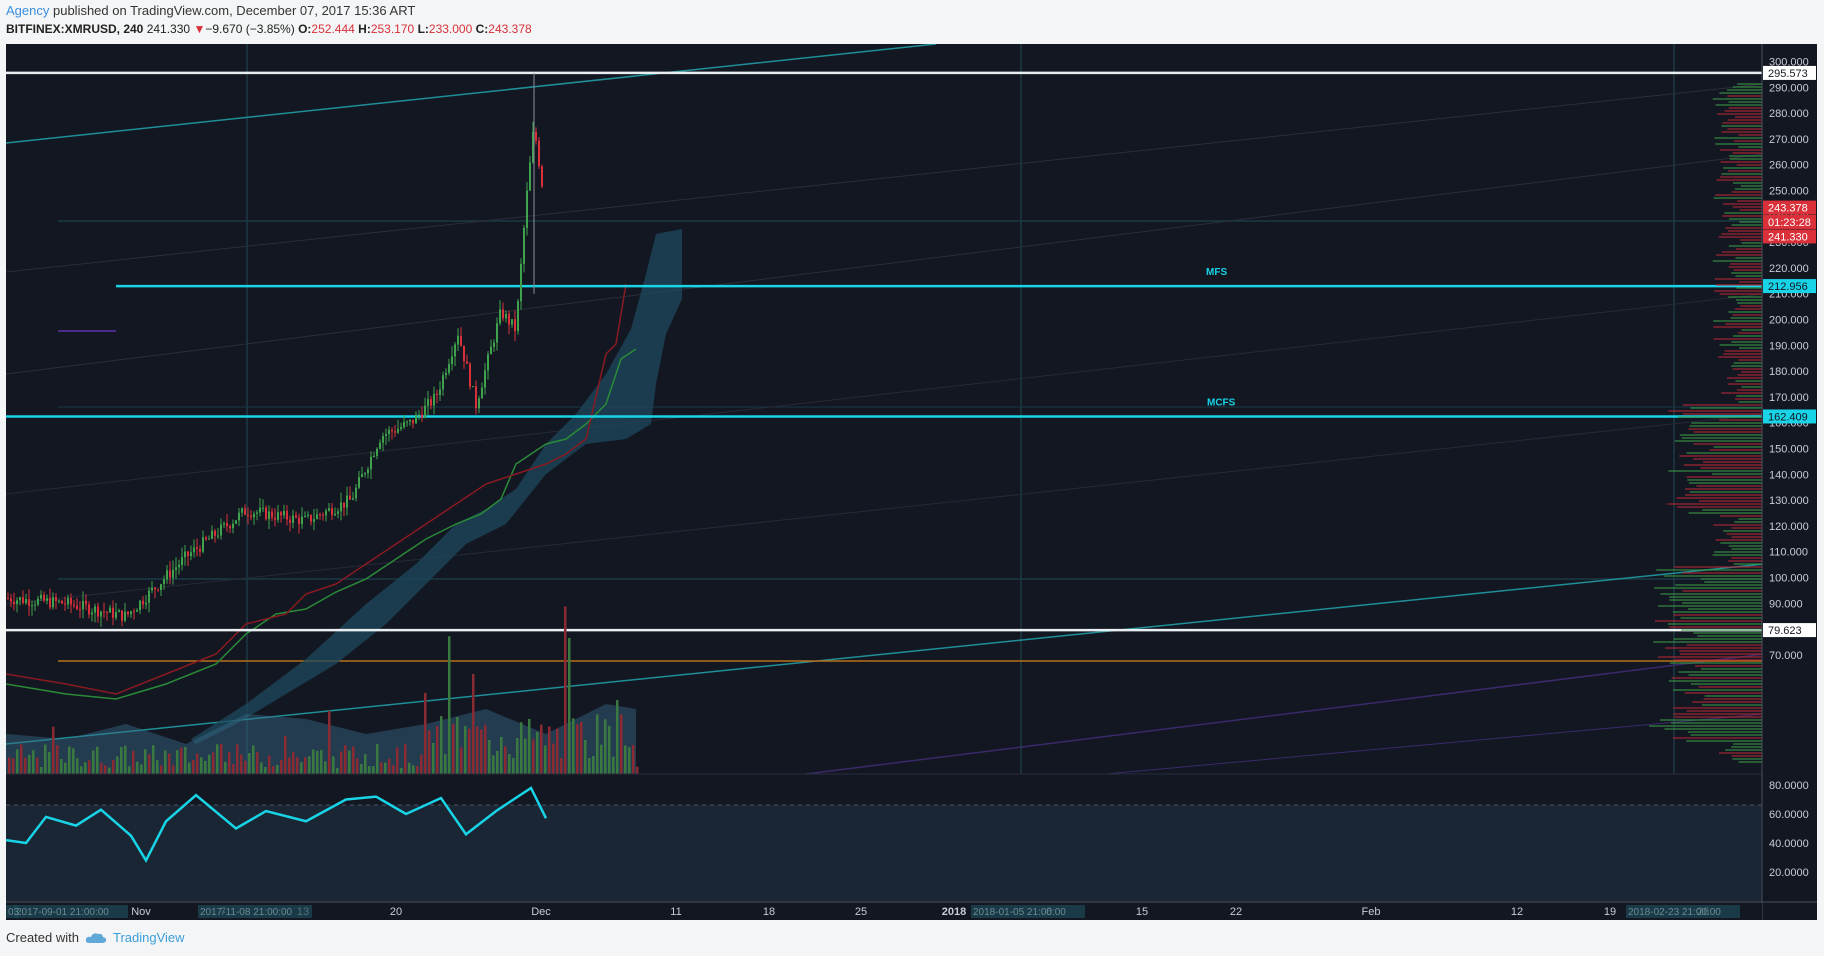 The width and height of the screenshot is (1824, 956). Describe the element at coordinates (1789, 786) in the screenshot. I see `rsi-tick-label: 80.0000` at that location.